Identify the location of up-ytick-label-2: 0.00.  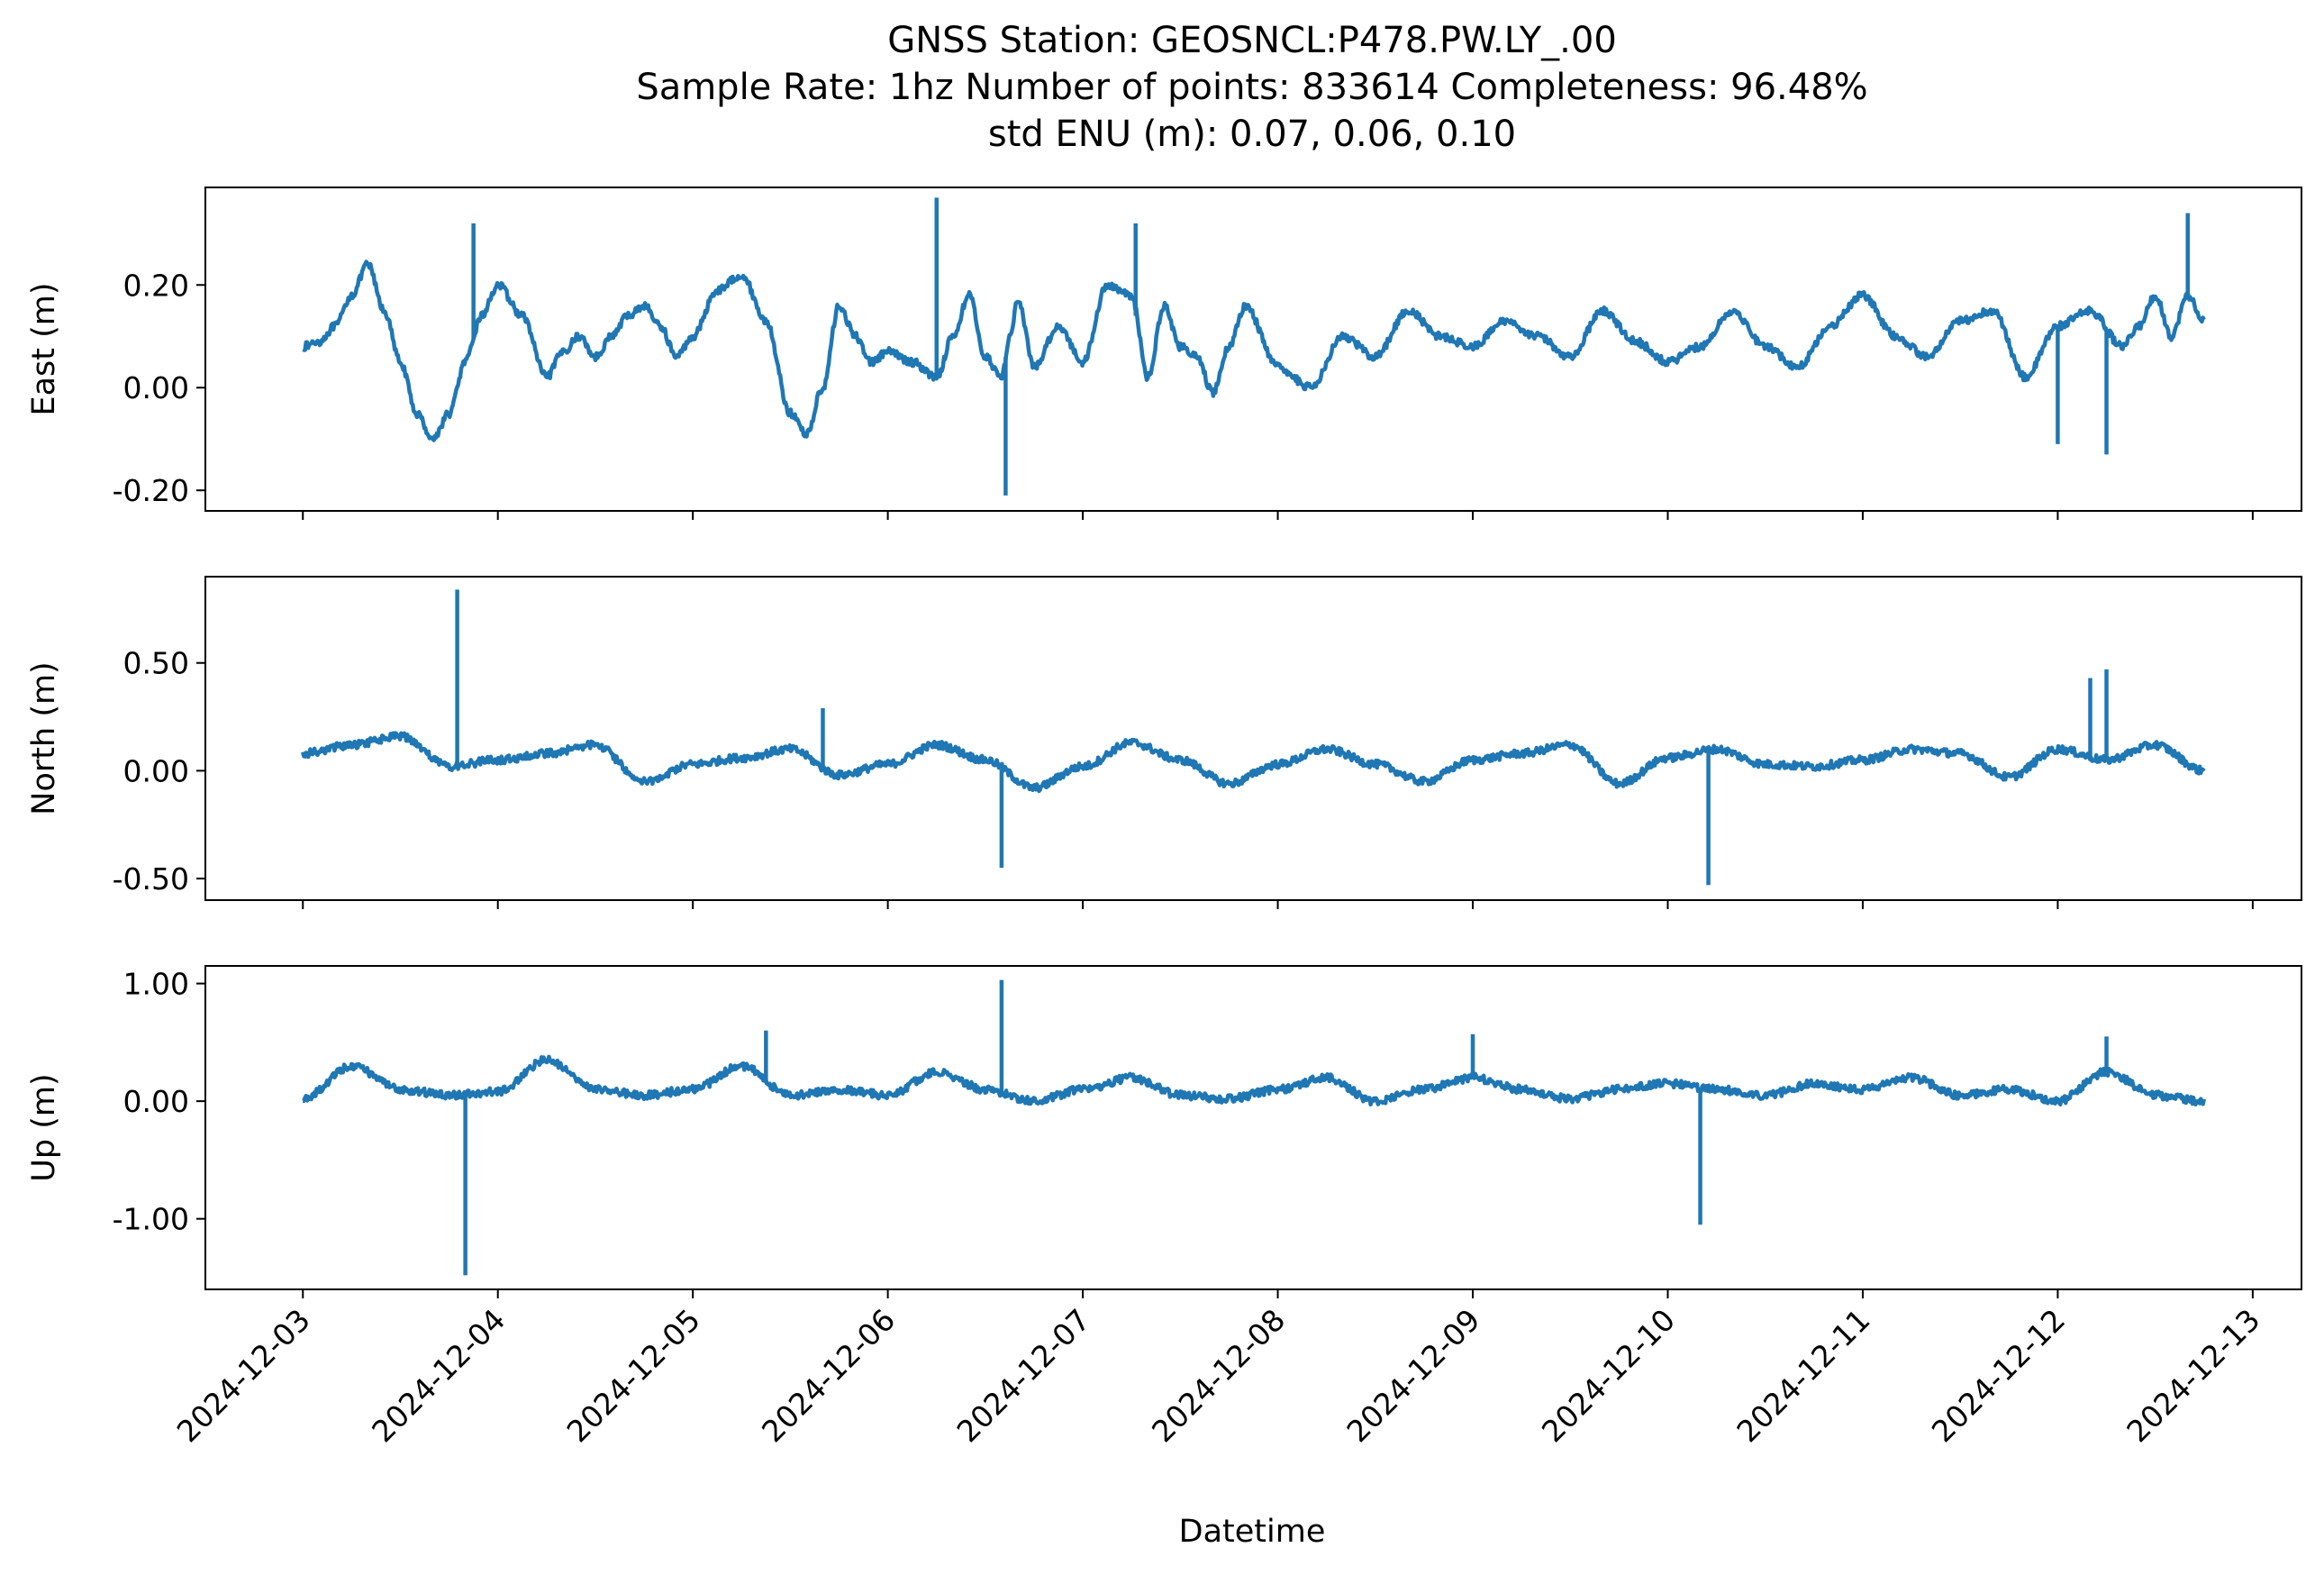
(156, 1101).